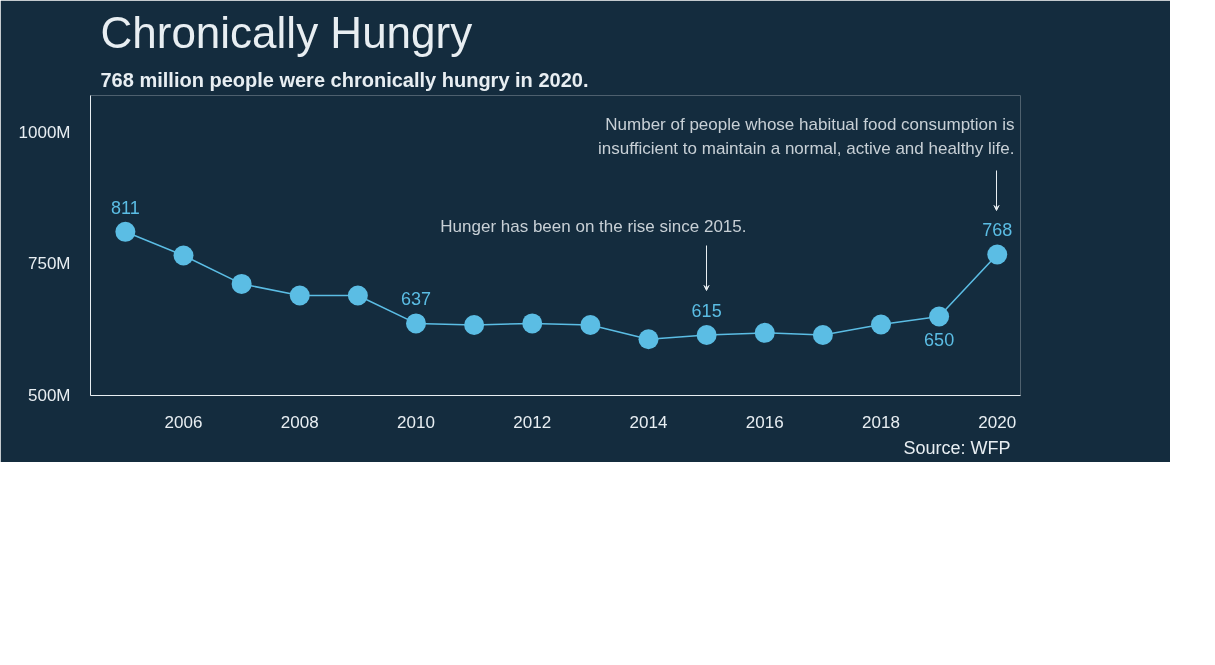  I want to click on x-tick-label: 2008, so click(299, 422).